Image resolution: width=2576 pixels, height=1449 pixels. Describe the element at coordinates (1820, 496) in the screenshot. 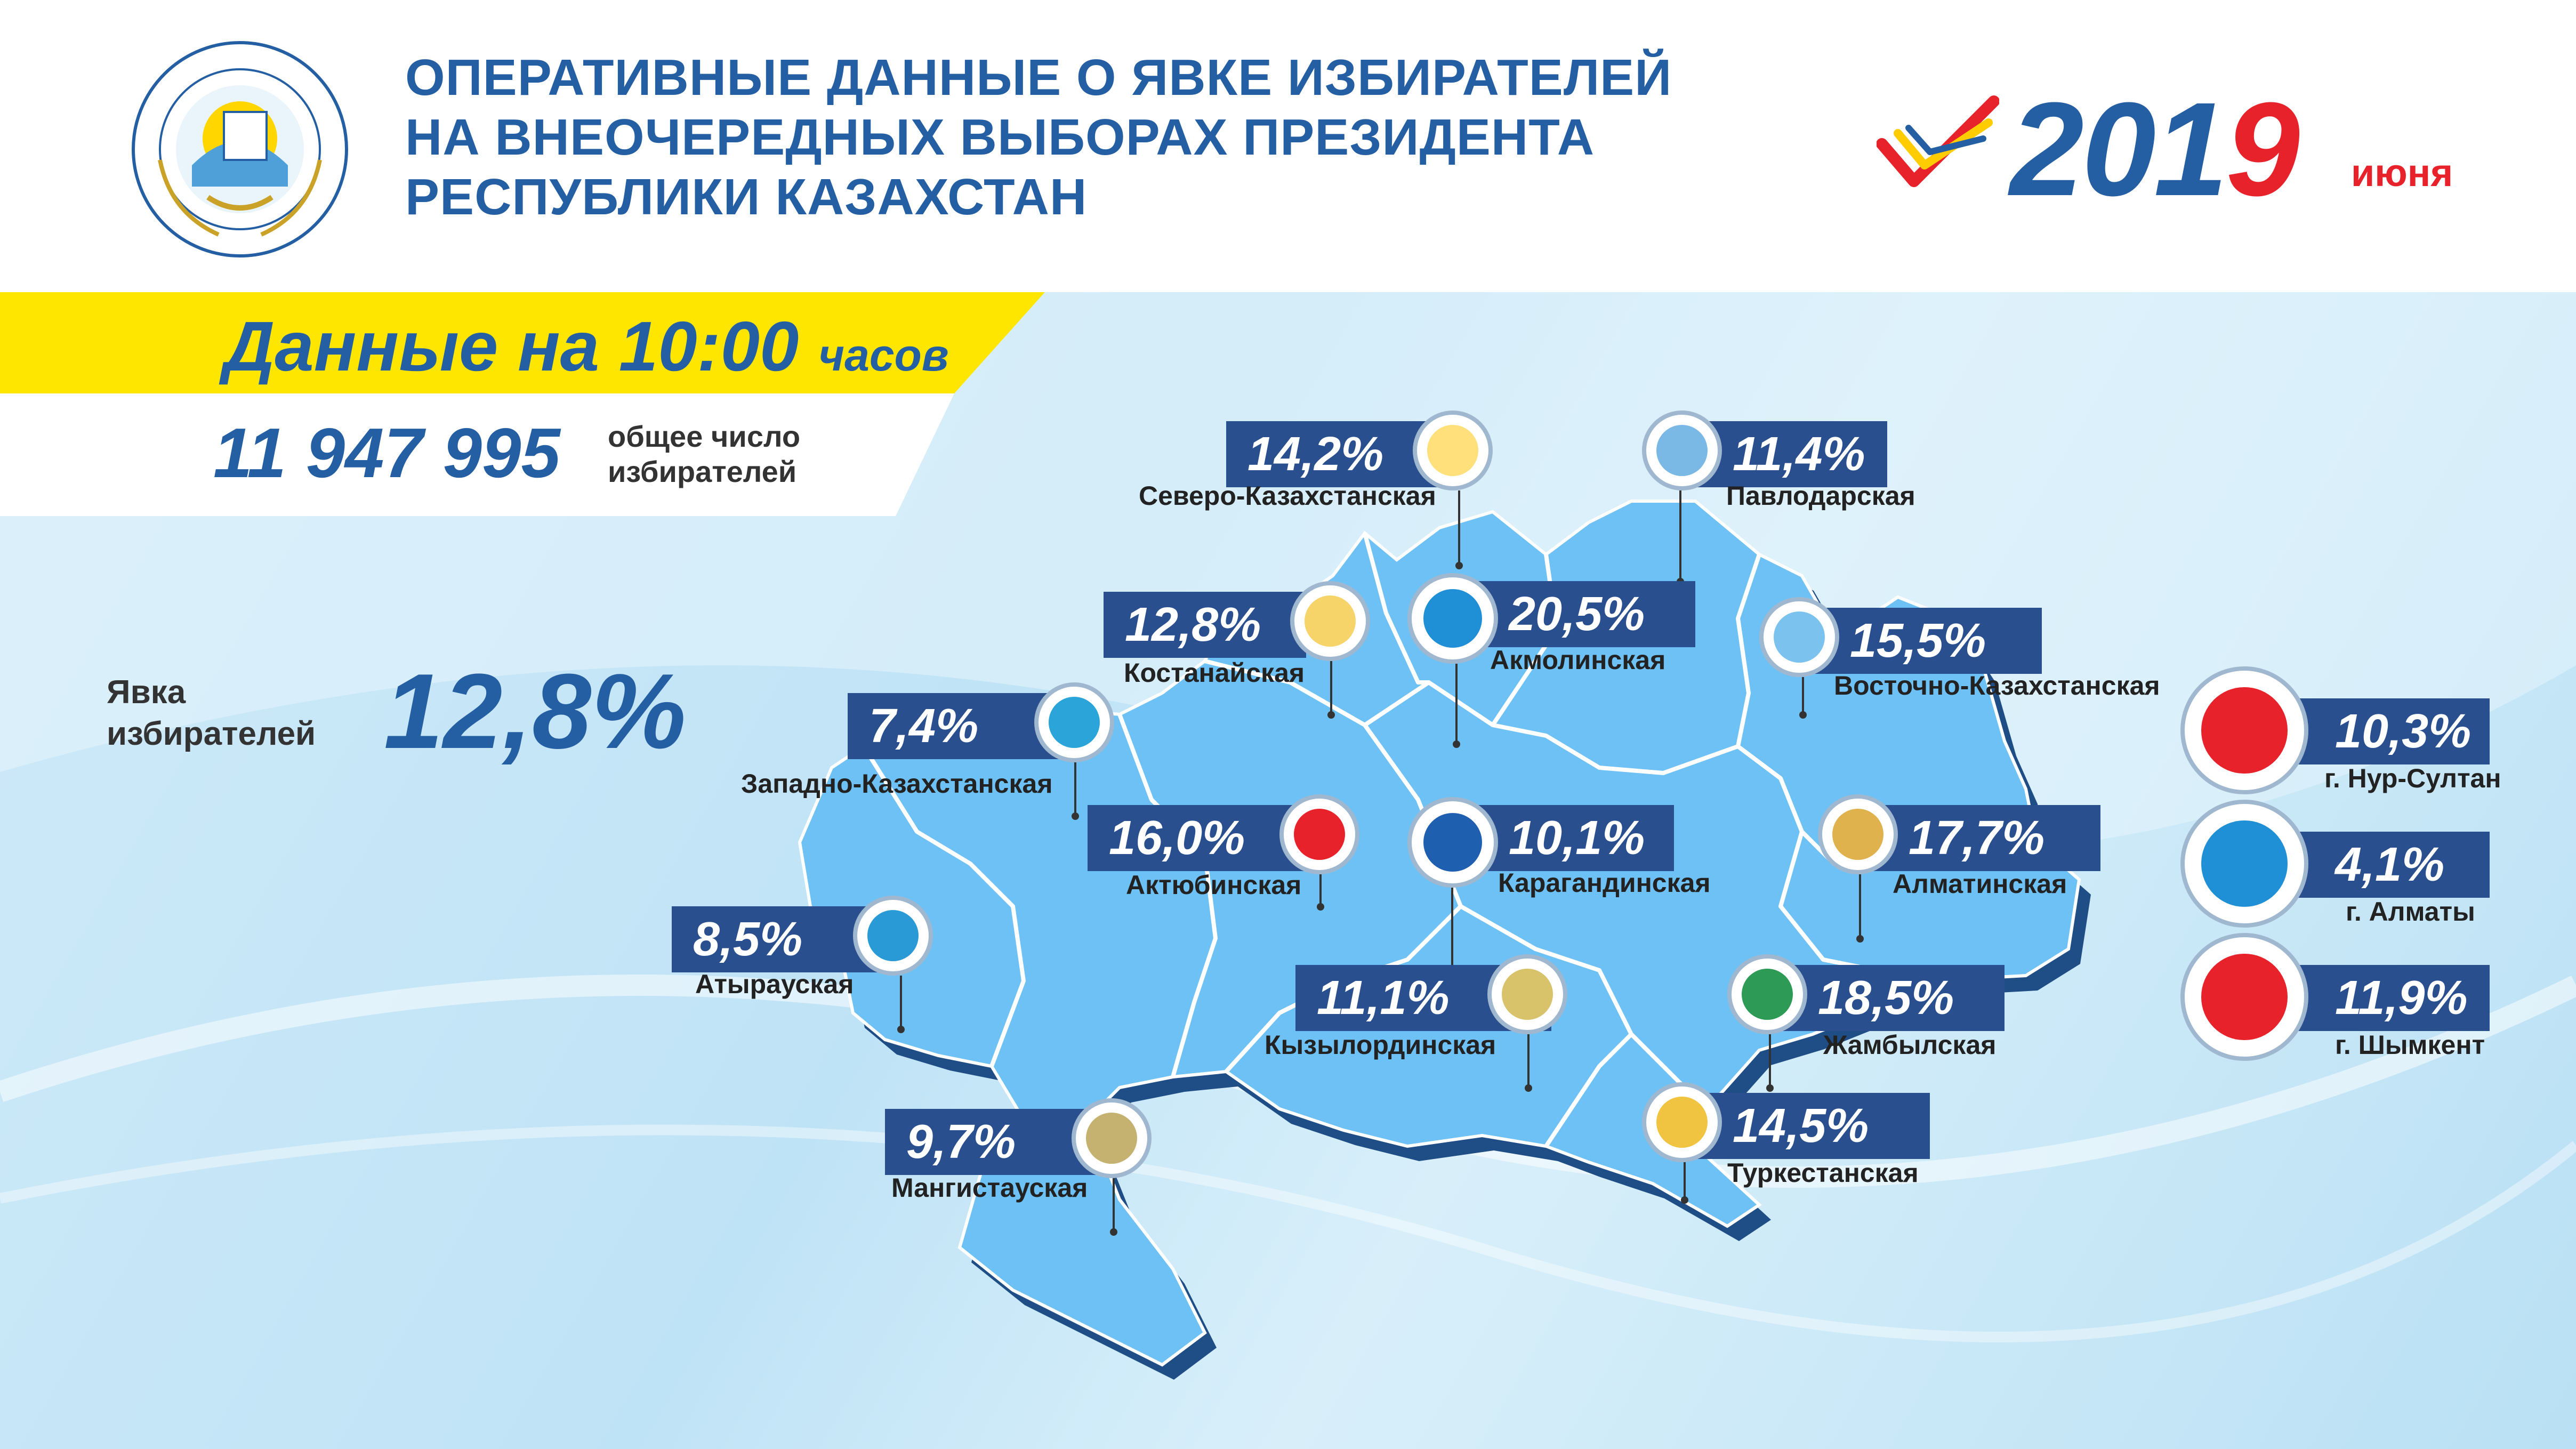

I see `region-name: Павлодарская` at that location.